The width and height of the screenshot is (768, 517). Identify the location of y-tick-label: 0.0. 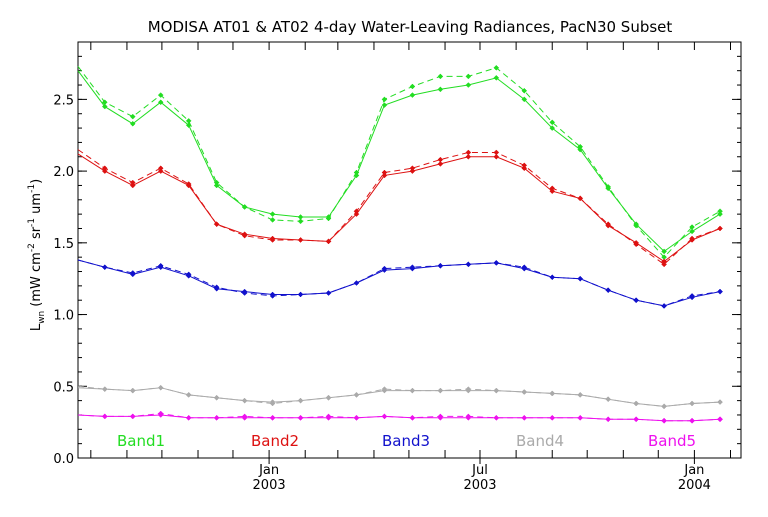
(63, 459).